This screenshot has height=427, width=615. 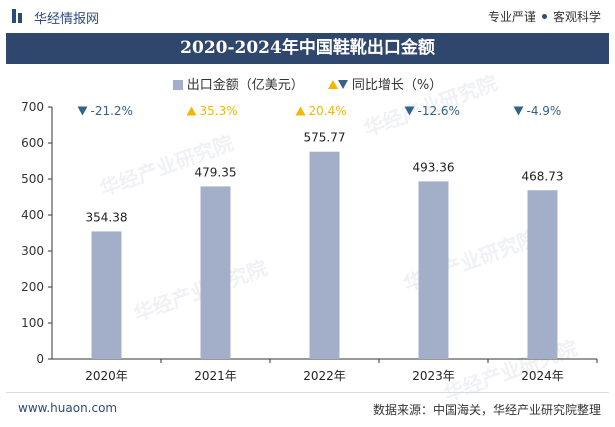 I want to click on logo-icon, so click(x=17, y=16).